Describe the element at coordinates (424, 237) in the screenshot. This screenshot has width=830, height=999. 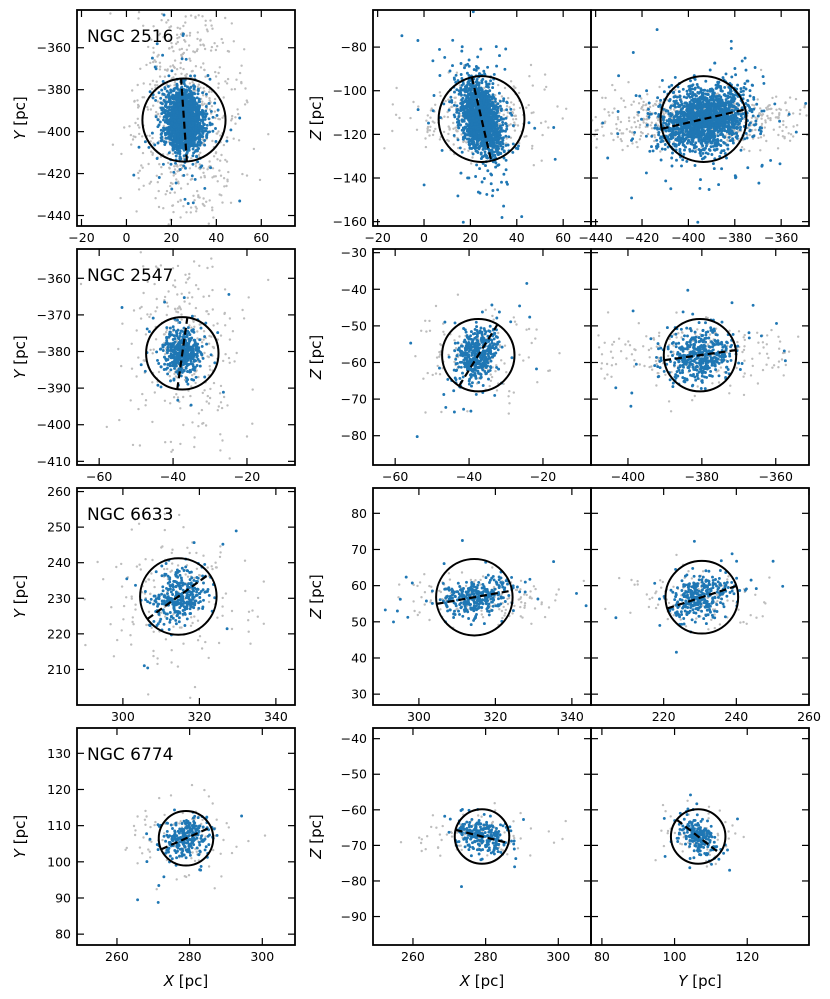
I see `x-tick-label: 0` at that location.